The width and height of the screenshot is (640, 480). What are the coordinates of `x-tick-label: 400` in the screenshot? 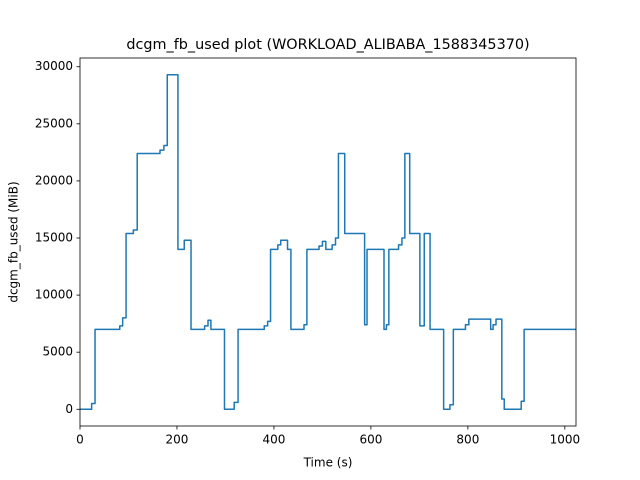 It's located at (273, 440).